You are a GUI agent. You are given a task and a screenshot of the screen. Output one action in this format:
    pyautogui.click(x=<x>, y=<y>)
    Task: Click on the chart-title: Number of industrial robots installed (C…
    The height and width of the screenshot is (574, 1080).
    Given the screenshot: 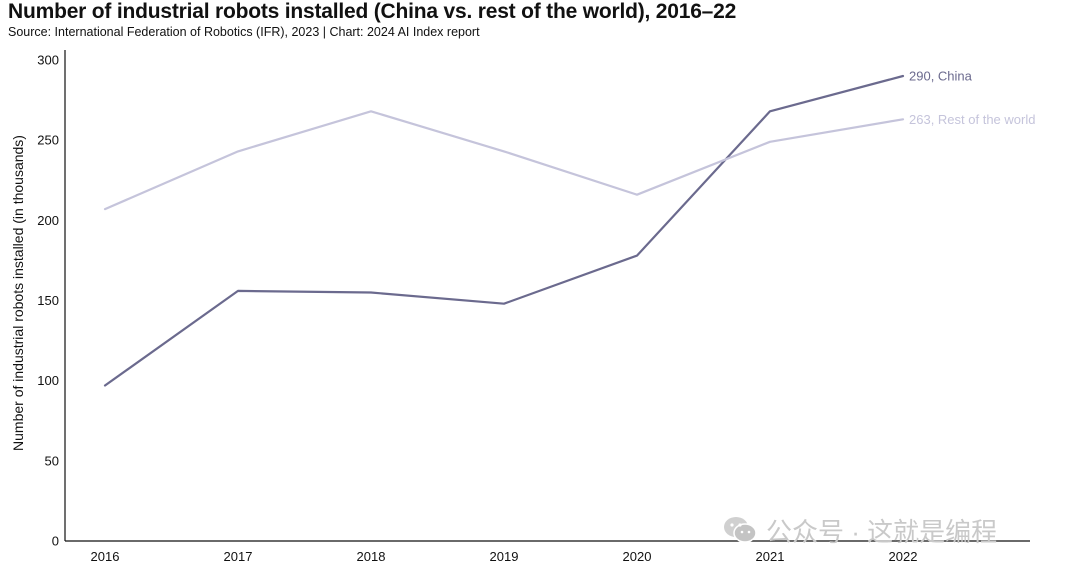 What is the action you would take?
    pyautogui.click(x=372, y=11)
    